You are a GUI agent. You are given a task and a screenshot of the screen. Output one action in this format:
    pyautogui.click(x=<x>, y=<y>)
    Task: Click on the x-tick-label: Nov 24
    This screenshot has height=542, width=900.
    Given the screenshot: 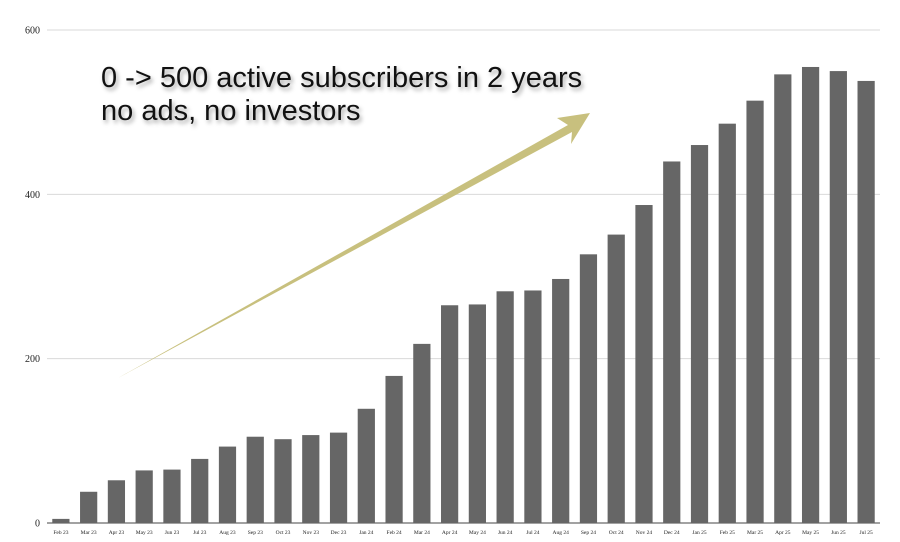 What is the action you would take?
    pyautogui.click(x=644, y=533)
    